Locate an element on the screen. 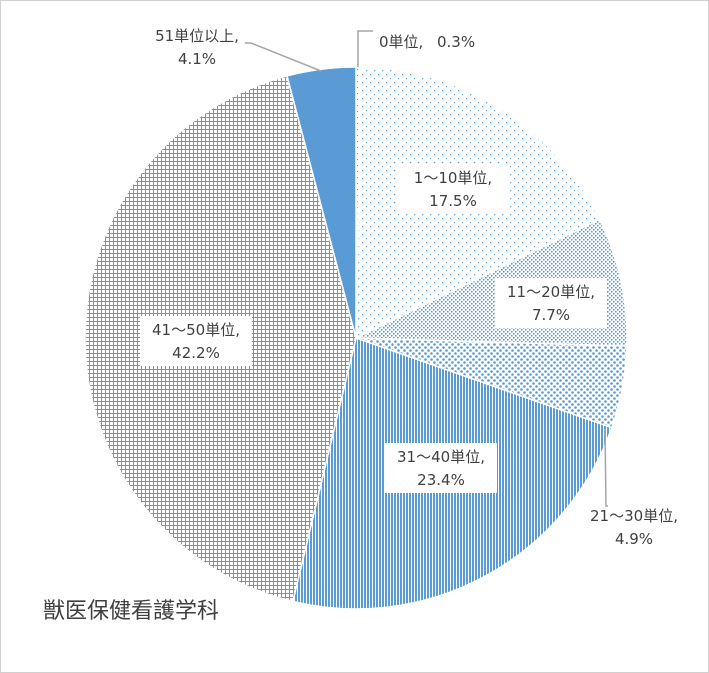 The width and height of the screenshot is (709, 673). data-label: 51単位以上, 4.1% is located at coordinates (197, 47).